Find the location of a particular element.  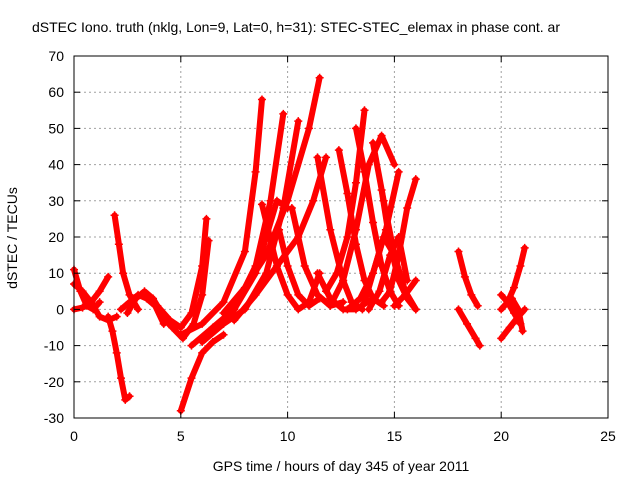

y-tick-label: 60 is located at coordinates (56, 92).